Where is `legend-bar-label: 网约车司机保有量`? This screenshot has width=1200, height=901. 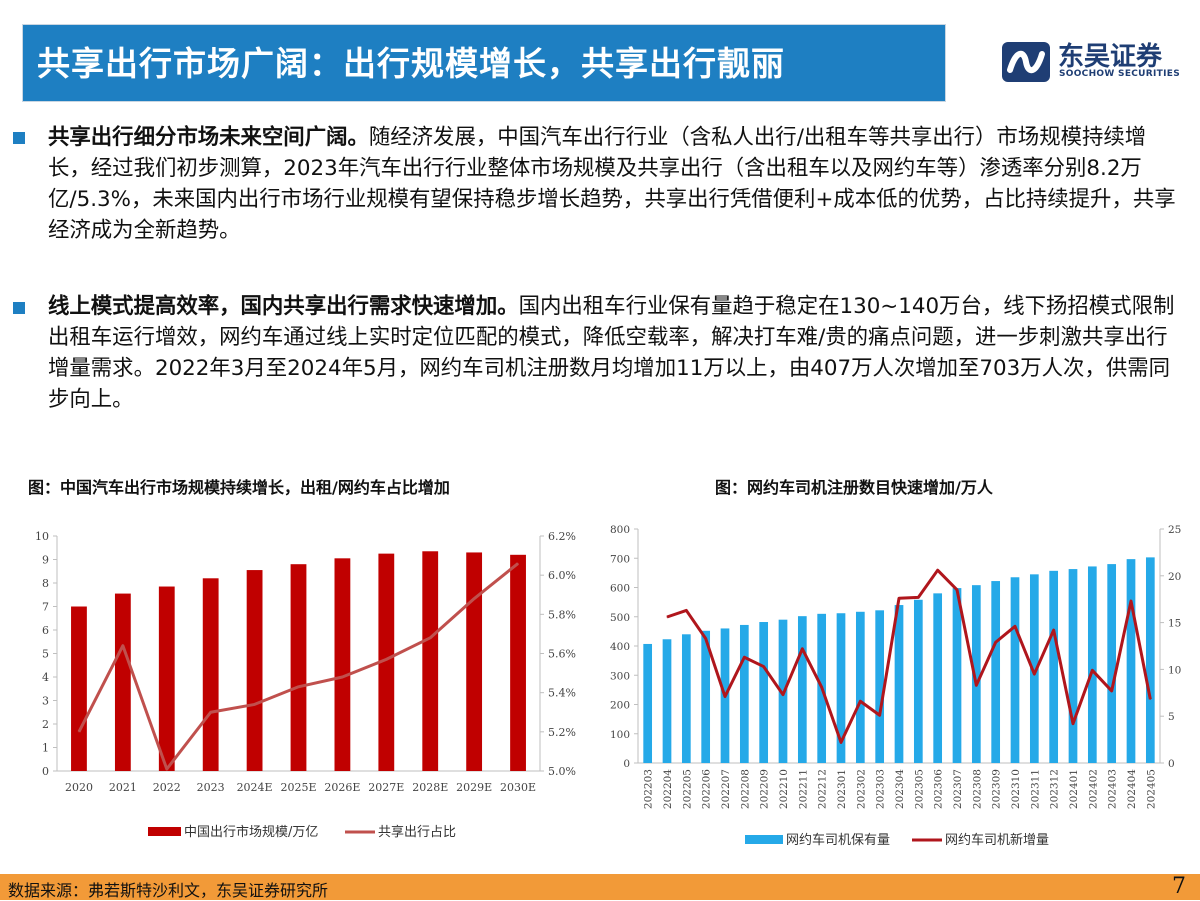 legend-bar-label: 网约车司机保有量 is located at coordinates (838, 840).